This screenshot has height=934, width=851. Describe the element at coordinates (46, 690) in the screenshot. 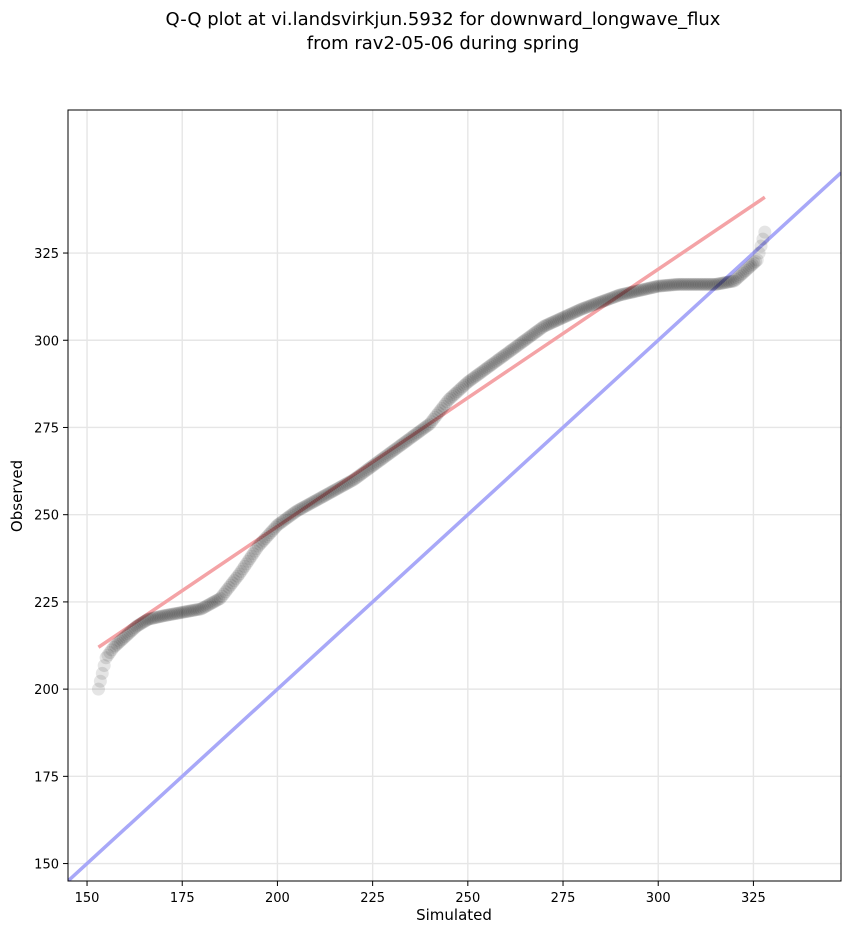

I see `y-tick-label: 200` at that location.